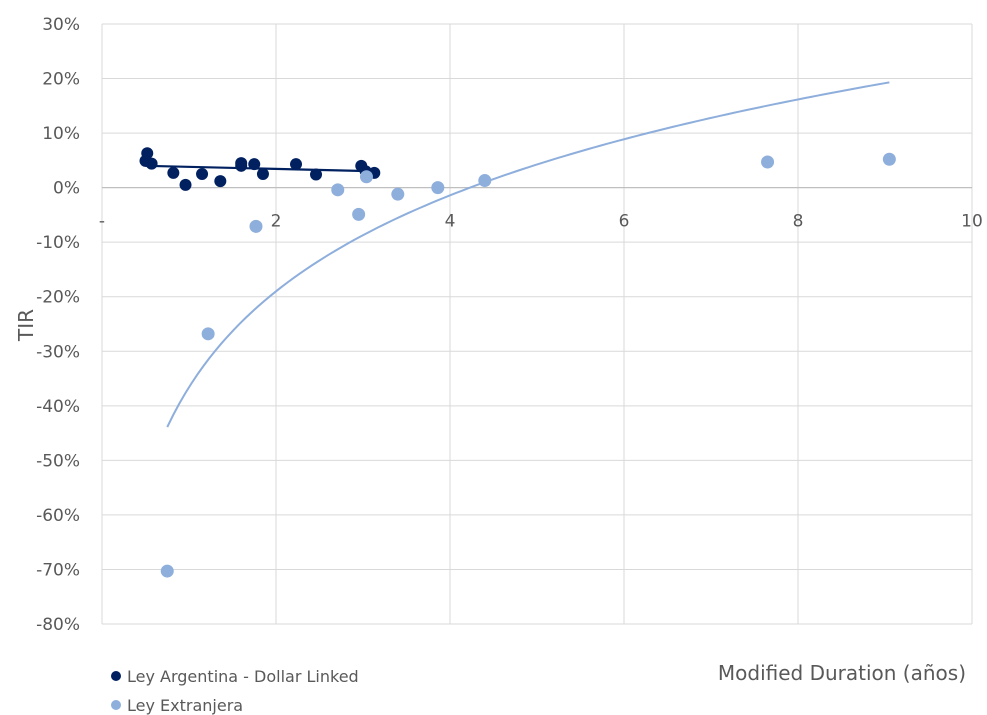  Describe the element at coordinates (26, 325) in the screenshot. I see `y-axis-title: TIR` at that location.